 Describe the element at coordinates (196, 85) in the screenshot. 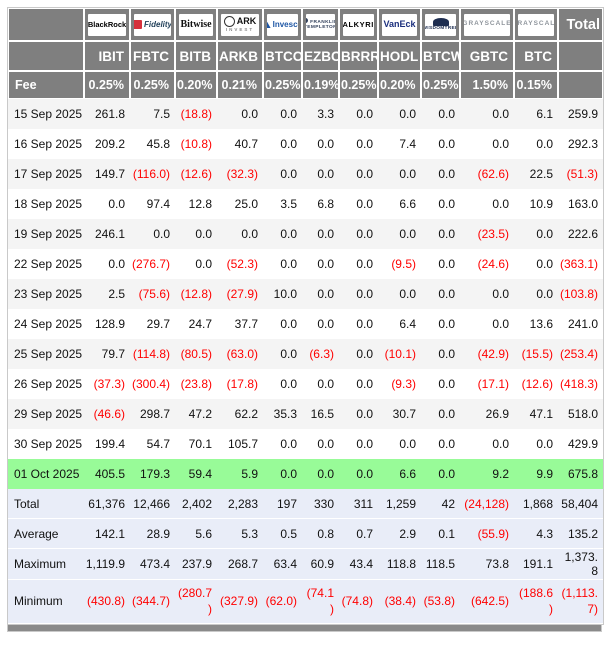

I see `fee-cell: 0.20%` at that location.